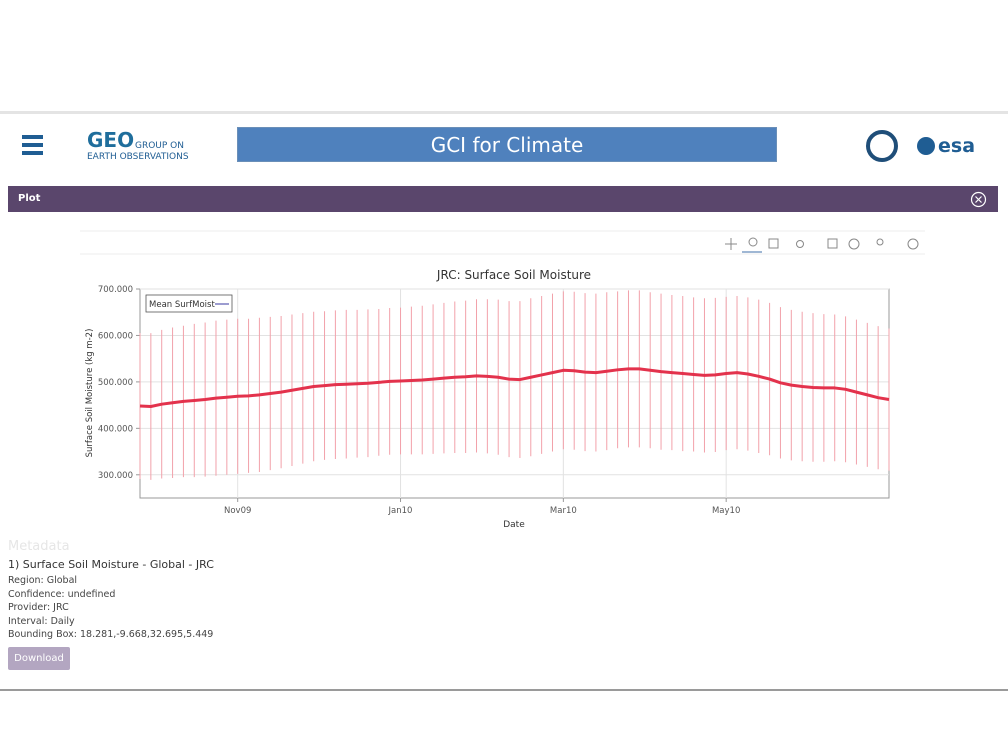 The image size is (1008, 756). Describe the element at coordinates (822, 243) in the screenshot. I see `toolbar` at that location.